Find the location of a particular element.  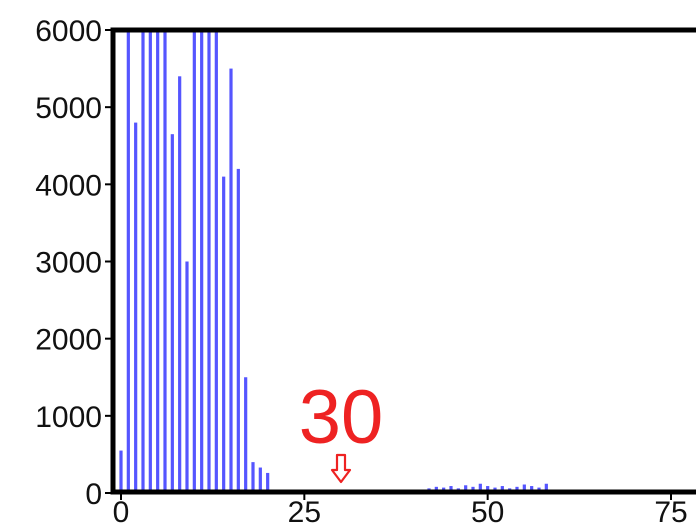

y-tick-label: 4000 is located at coordinates (68, 185).